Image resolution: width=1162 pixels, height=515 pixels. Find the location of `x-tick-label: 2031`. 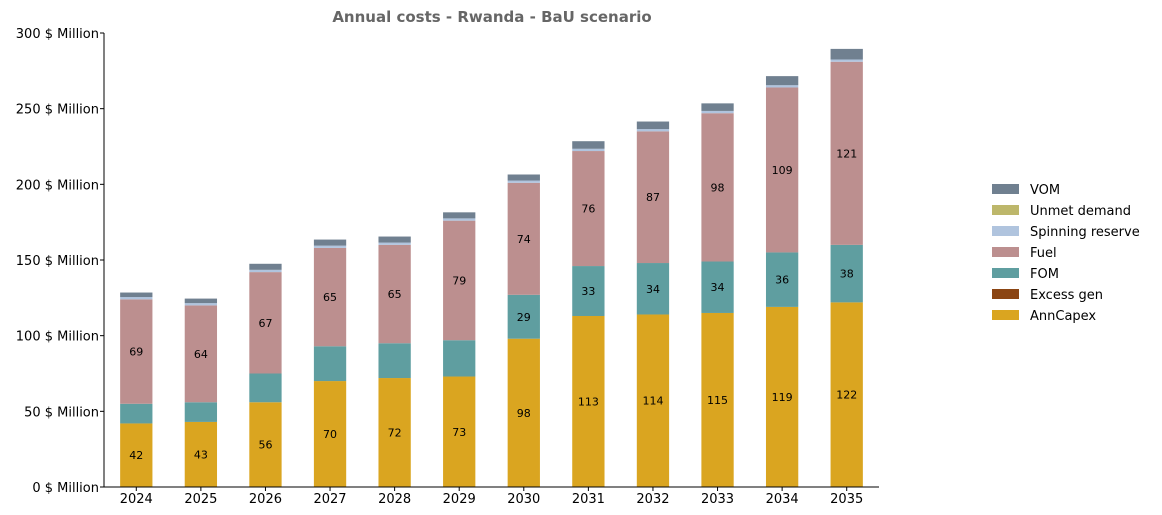

x-tick-label: 2031 is located at coordinates (588, 499).